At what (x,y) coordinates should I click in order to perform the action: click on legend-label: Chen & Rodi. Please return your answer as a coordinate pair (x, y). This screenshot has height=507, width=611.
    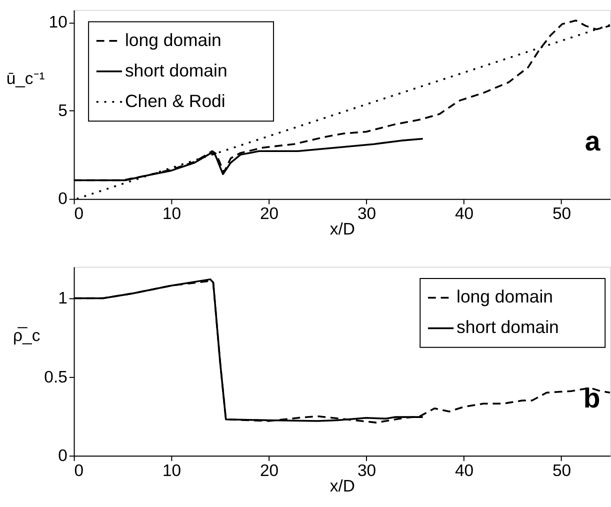
    Looking at the image, I should click on (175, 100).